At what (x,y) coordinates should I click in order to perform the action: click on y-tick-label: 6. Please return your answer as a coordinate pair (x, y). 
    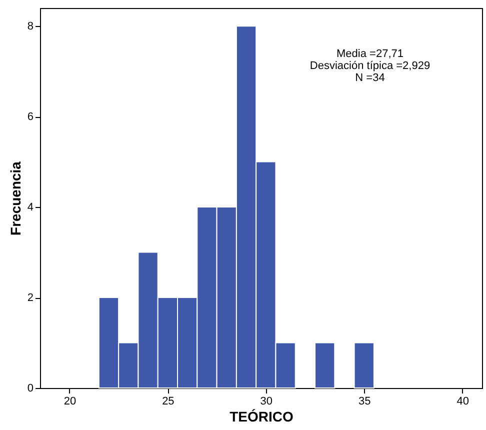
    Looking at the image, I should click on (30, 117).